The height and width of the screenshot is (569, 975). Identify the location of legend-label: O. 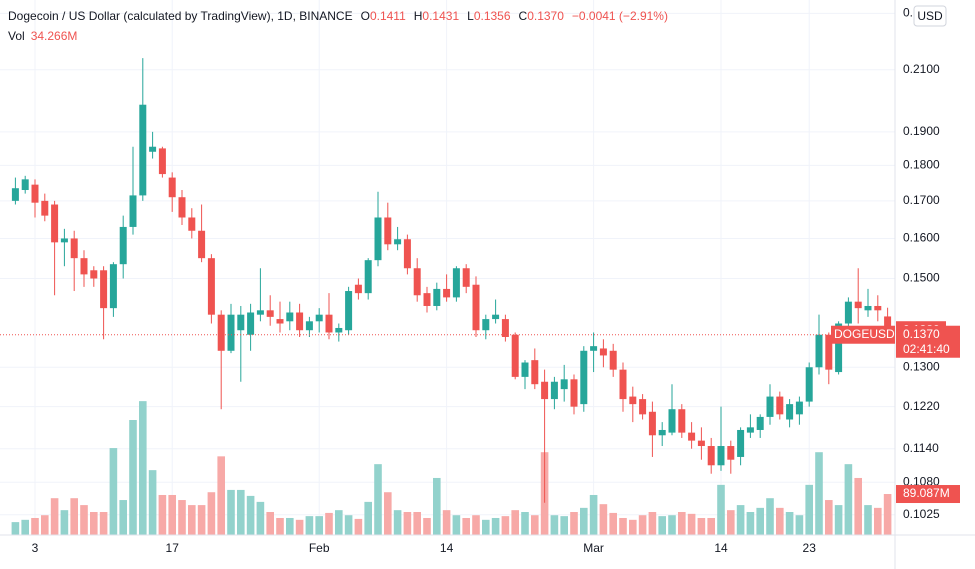
(365, 16).